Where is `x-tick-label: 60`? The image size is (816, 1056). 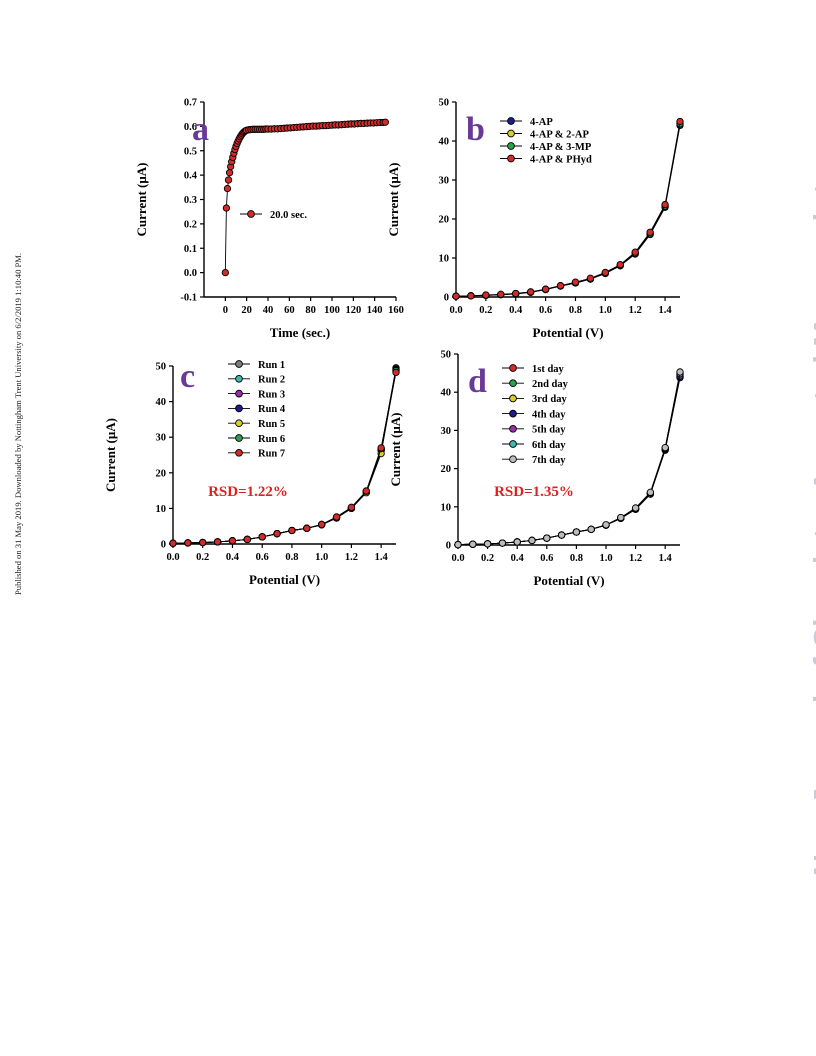
x-tick-label: 60 is located at coordinates (289, 310).